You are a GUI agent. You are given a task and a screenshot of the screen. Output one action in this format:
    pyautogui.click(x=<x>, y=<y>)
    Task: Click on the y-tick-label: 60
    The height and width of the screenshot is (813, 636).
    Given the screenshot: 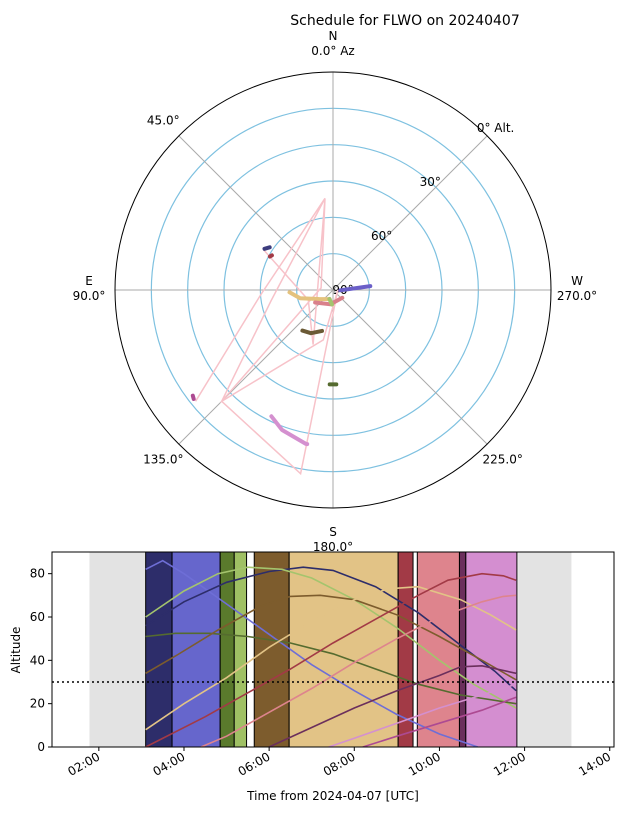 What is the action you would take?
    pyautogui.click(x=37, y=617)
    